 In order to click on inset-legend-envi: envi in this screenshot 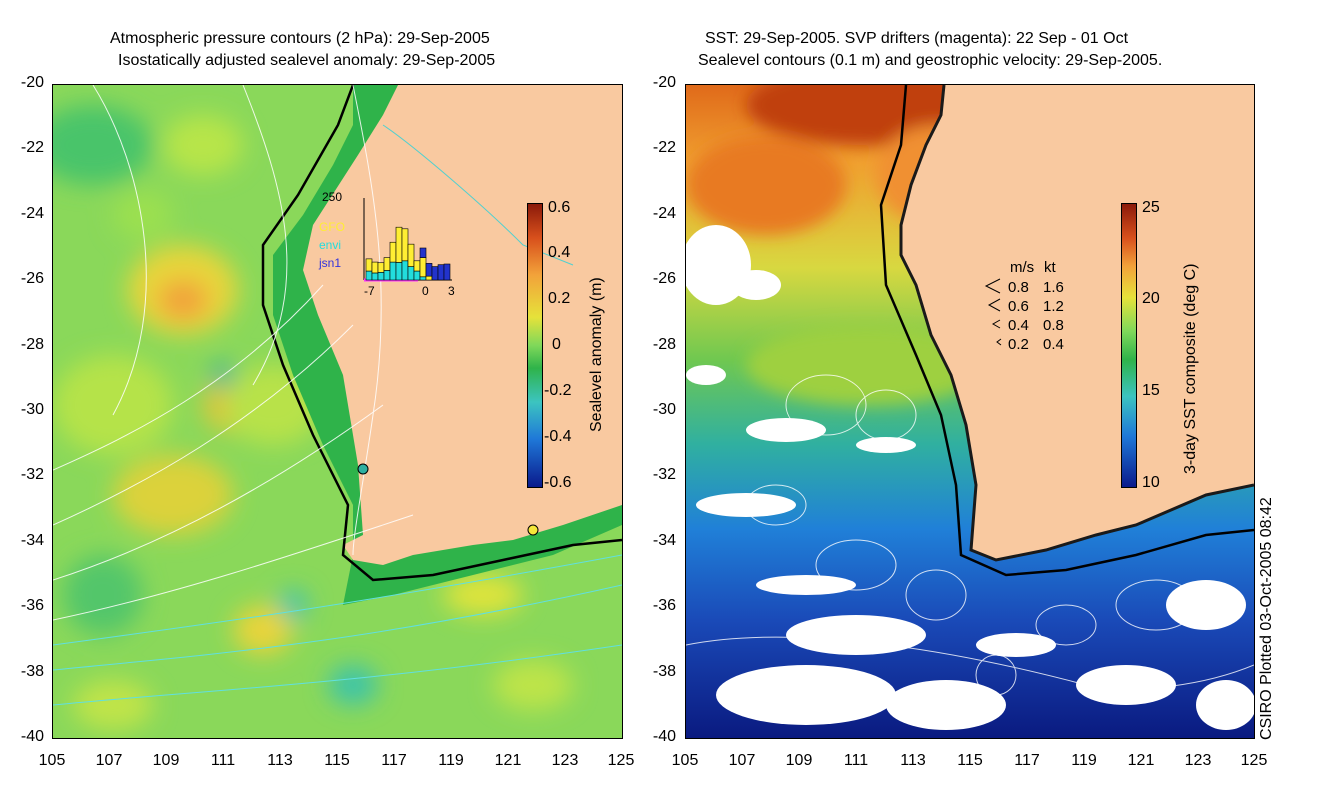, I will do `click(330, 245)`.